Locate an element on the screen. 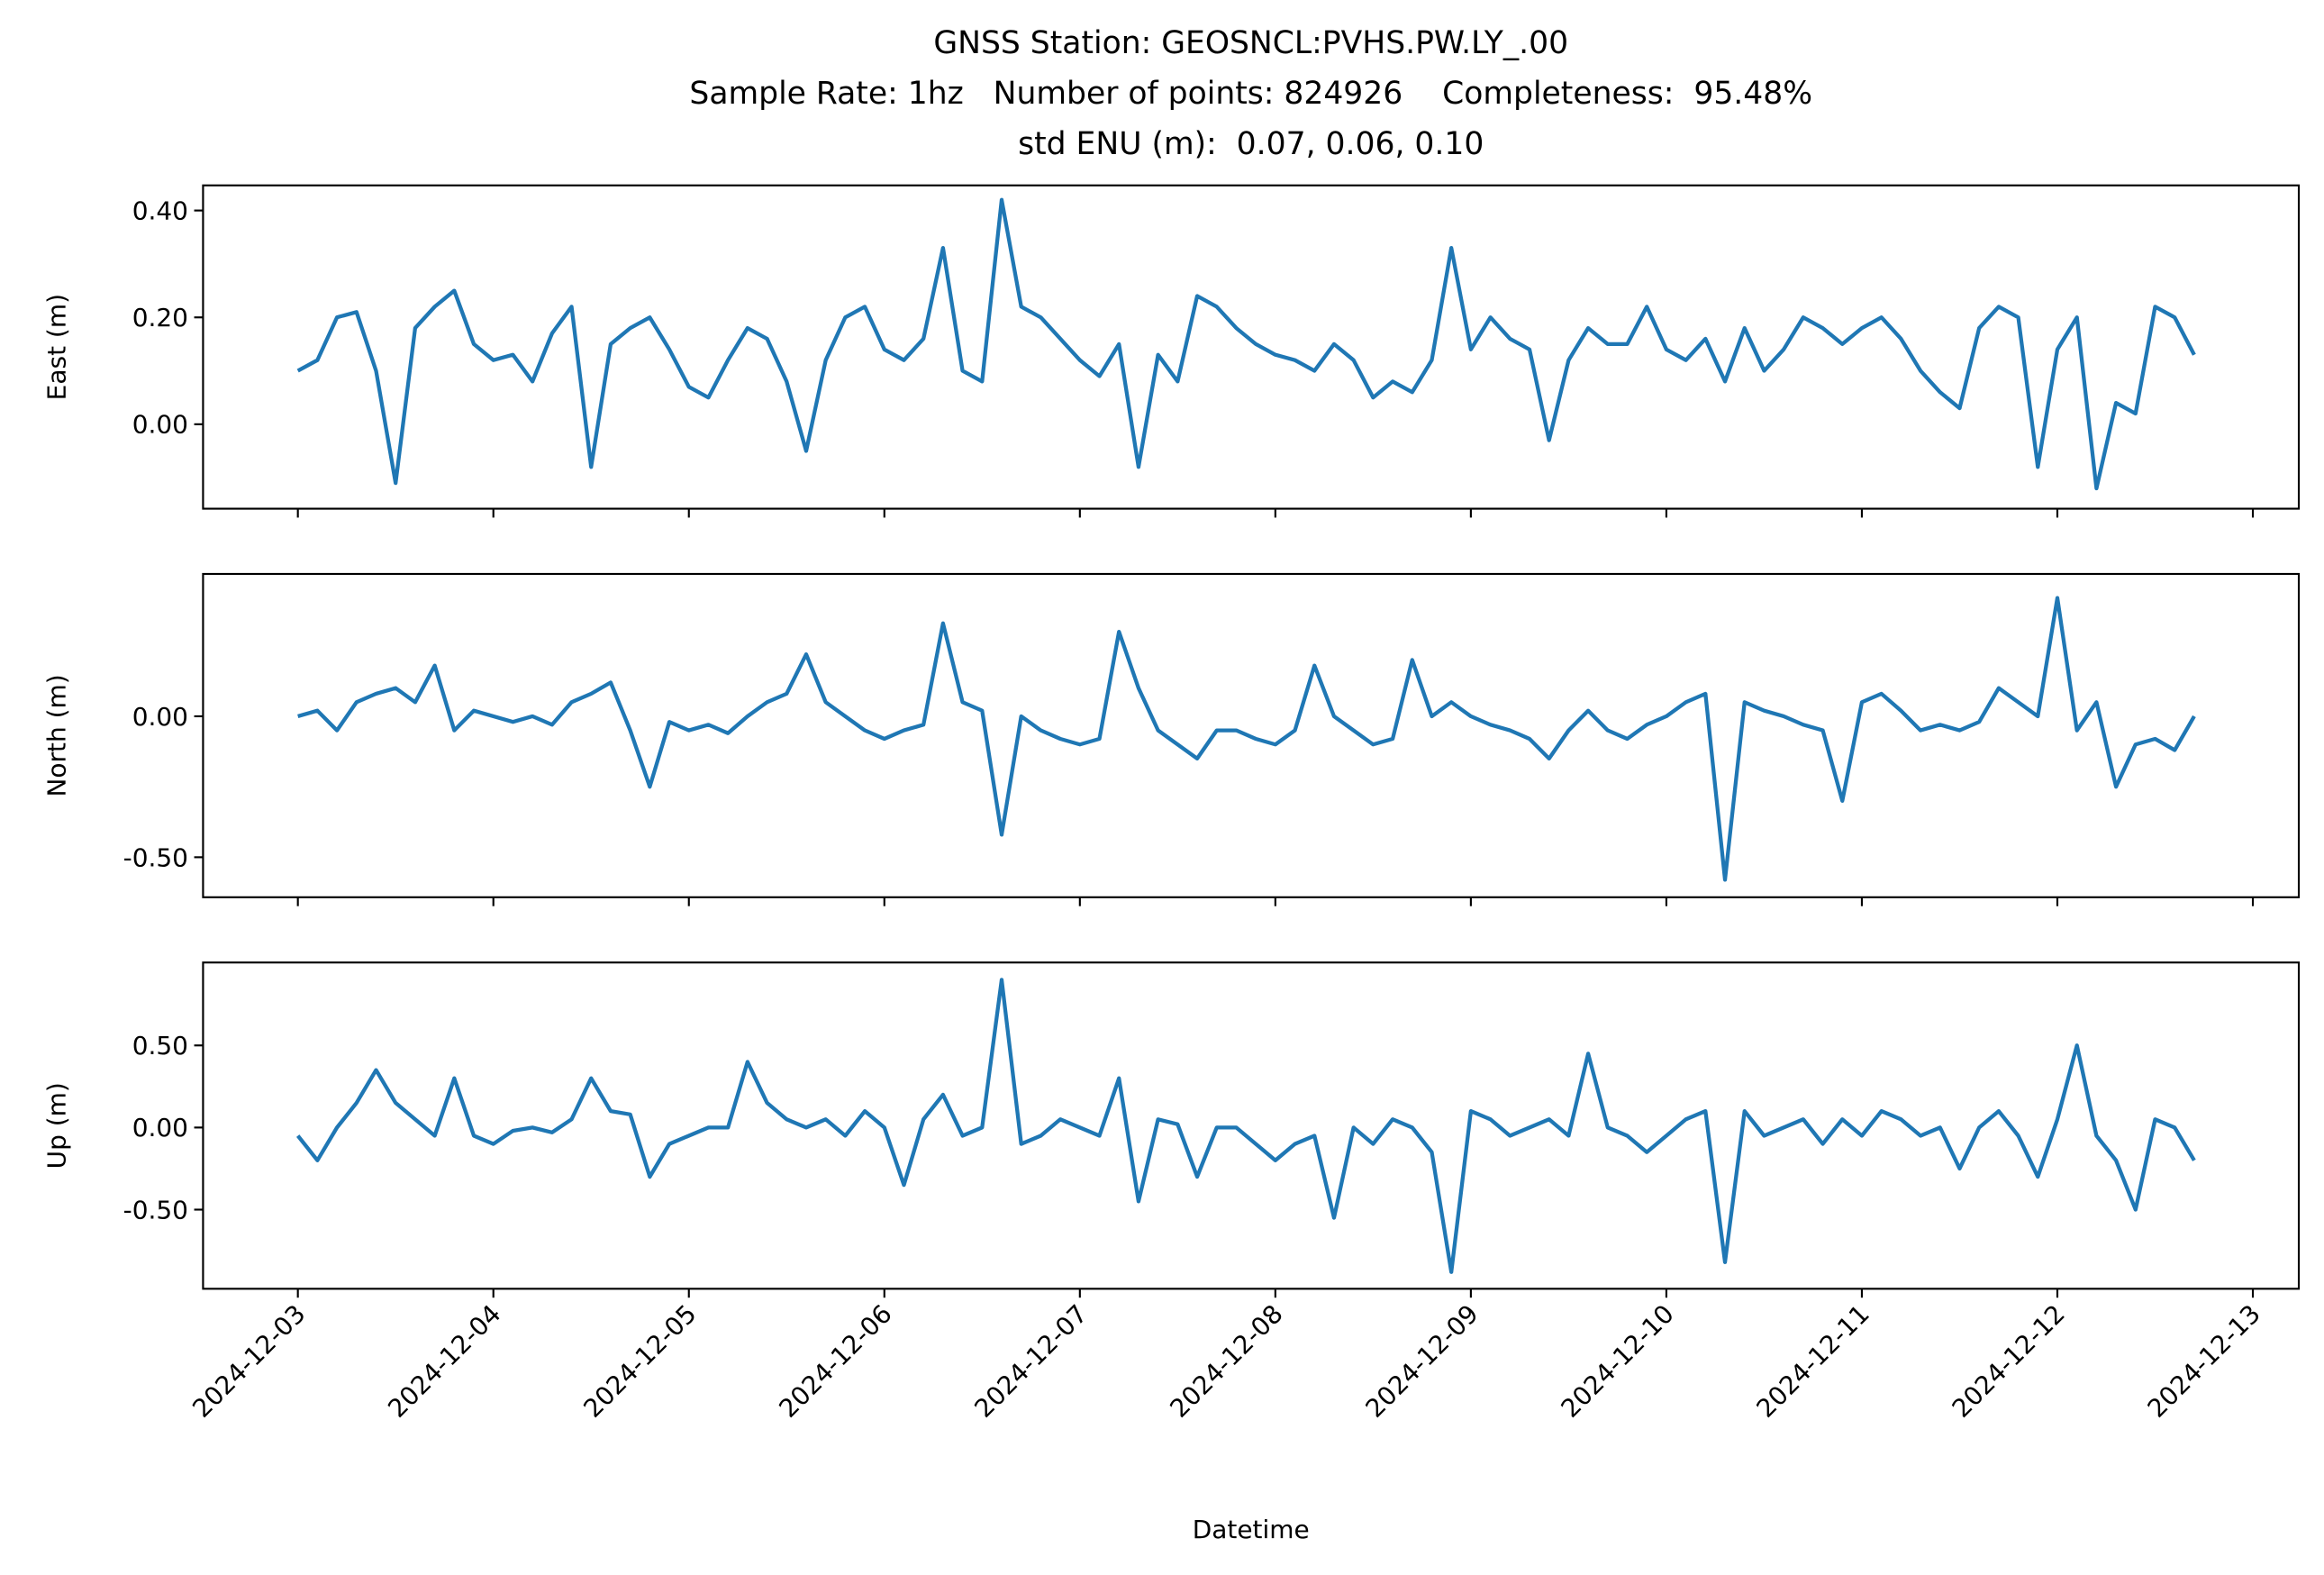 The width and height of the screenshot is (2324, 1575). title-line: GNSS Station: GEOSNCL:PVHS.PW.LY_.00 is located at coordinates (1251, 43).